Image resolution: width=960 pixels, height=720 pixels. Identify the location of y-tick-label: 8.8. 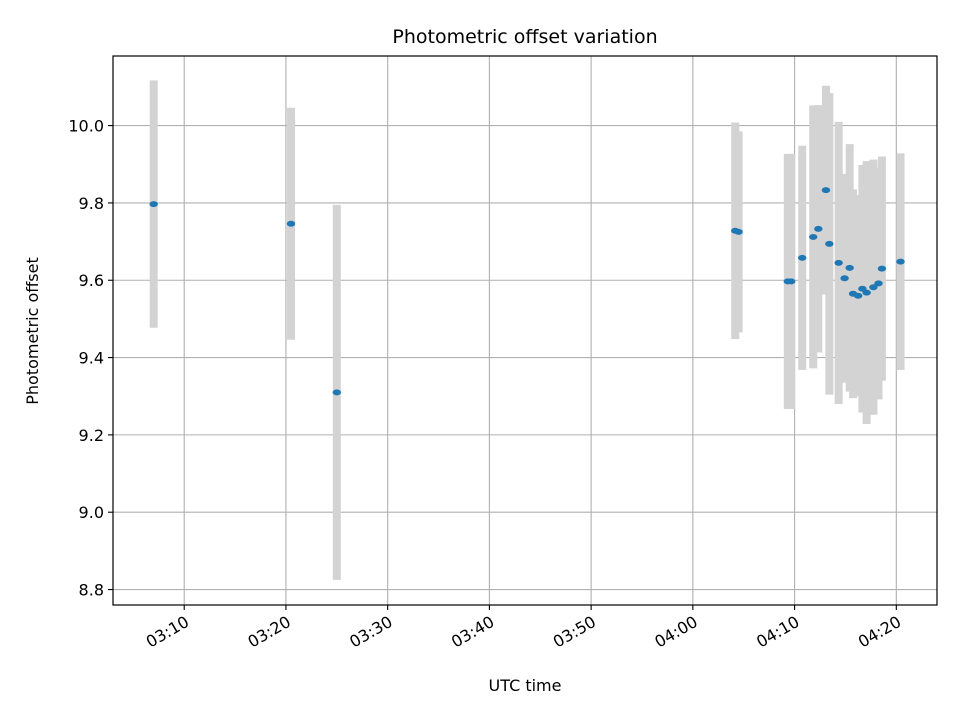
(91, 590).